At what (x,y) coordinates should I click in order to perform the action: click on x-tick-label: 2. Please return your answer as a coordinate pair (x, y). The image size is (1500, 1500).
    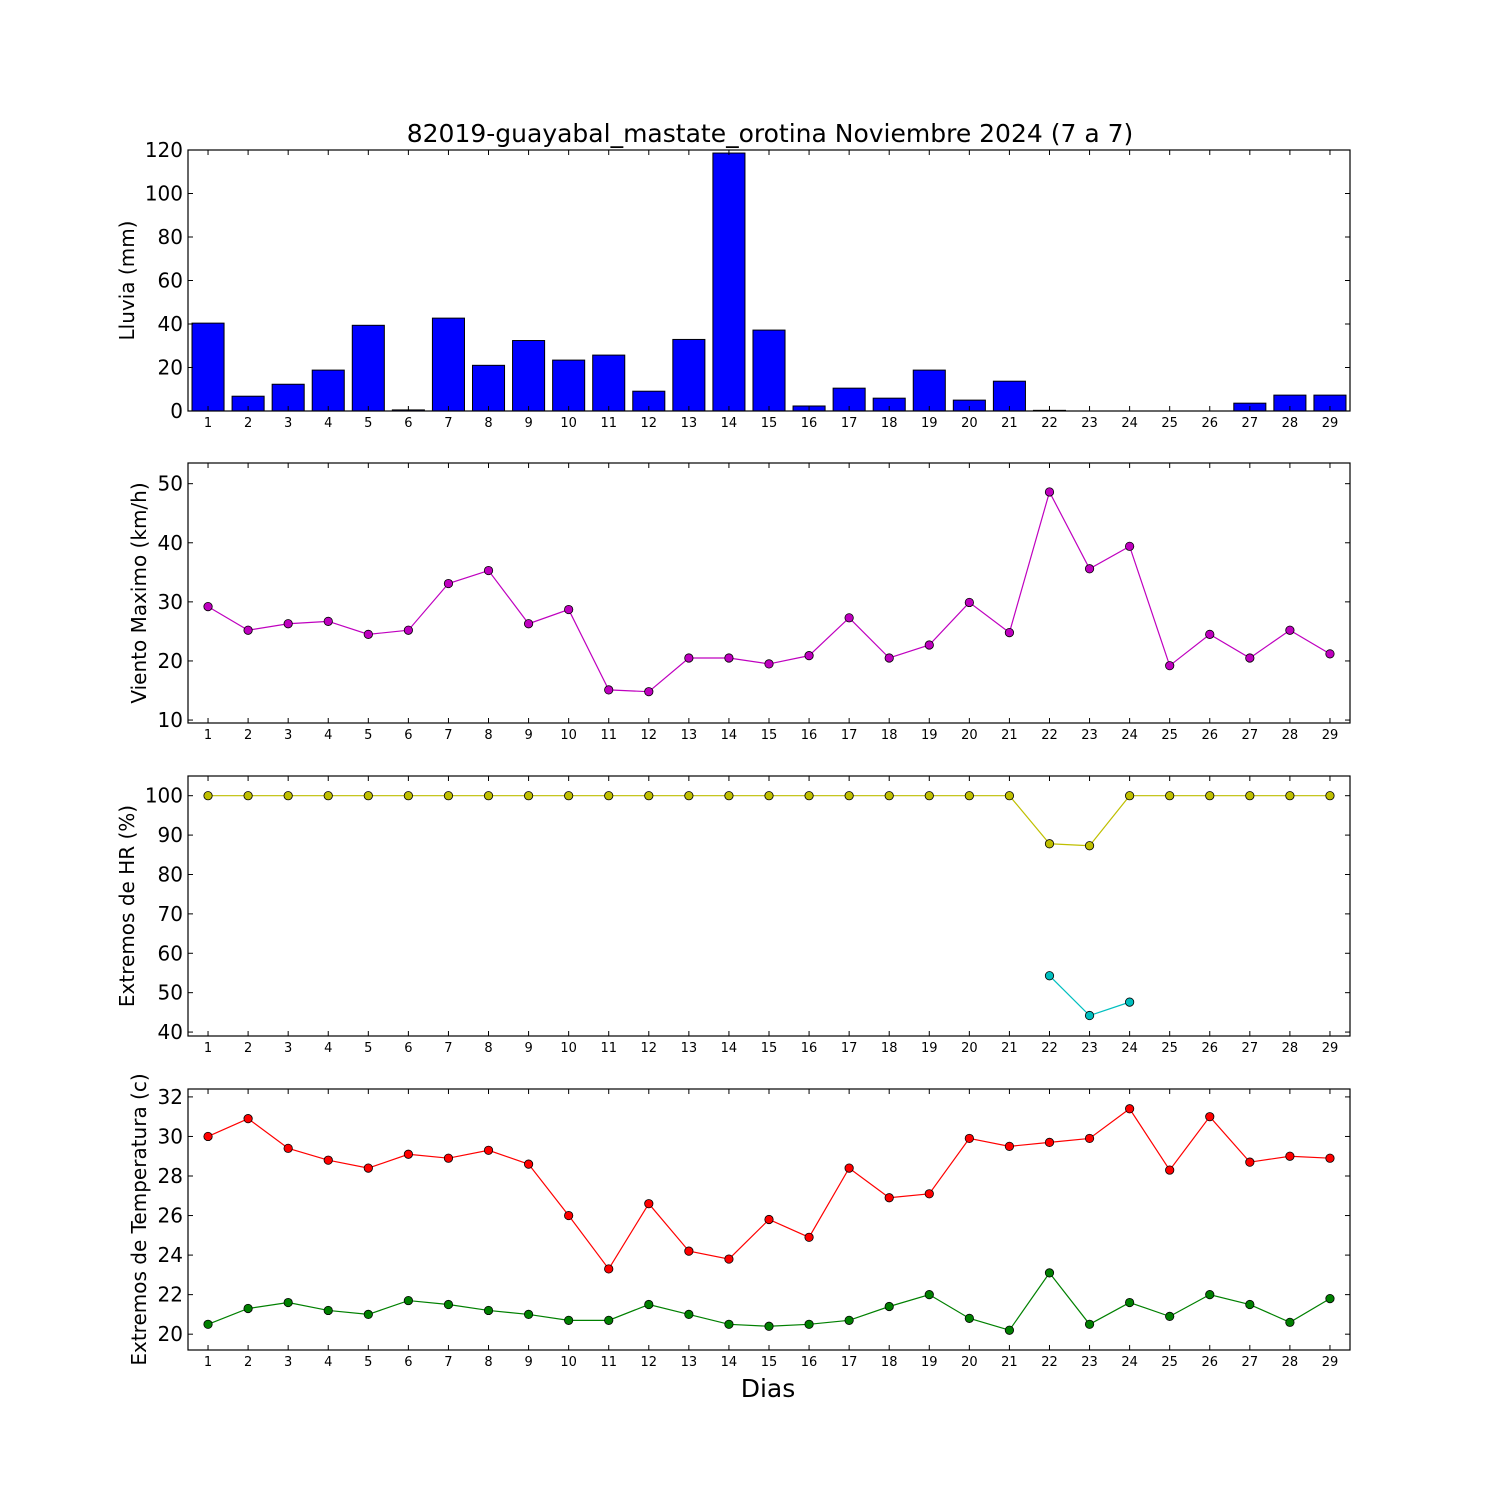
    Looking at the image, I should click on (248, 1048).